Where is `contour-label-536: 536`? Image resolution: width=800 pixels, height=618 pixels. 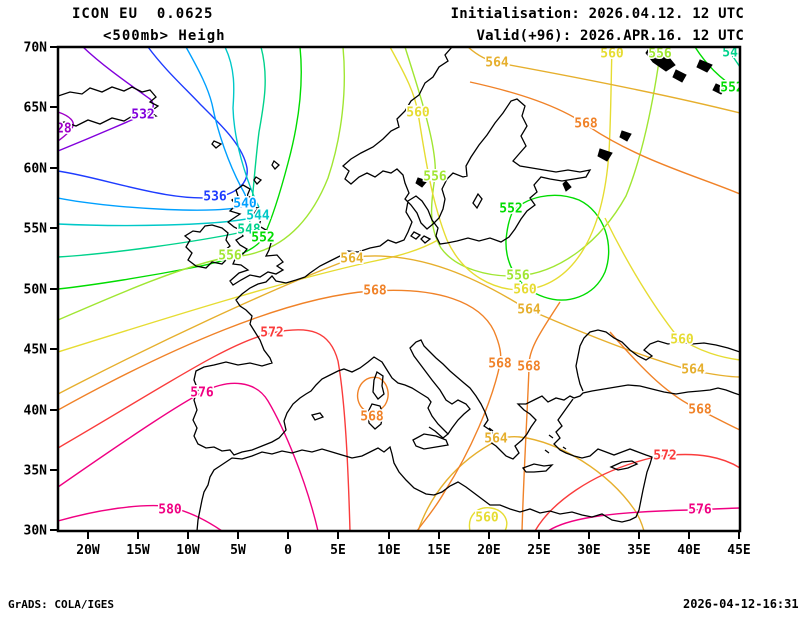
contour-label-536: 536 is located at coordinates (215, 197).